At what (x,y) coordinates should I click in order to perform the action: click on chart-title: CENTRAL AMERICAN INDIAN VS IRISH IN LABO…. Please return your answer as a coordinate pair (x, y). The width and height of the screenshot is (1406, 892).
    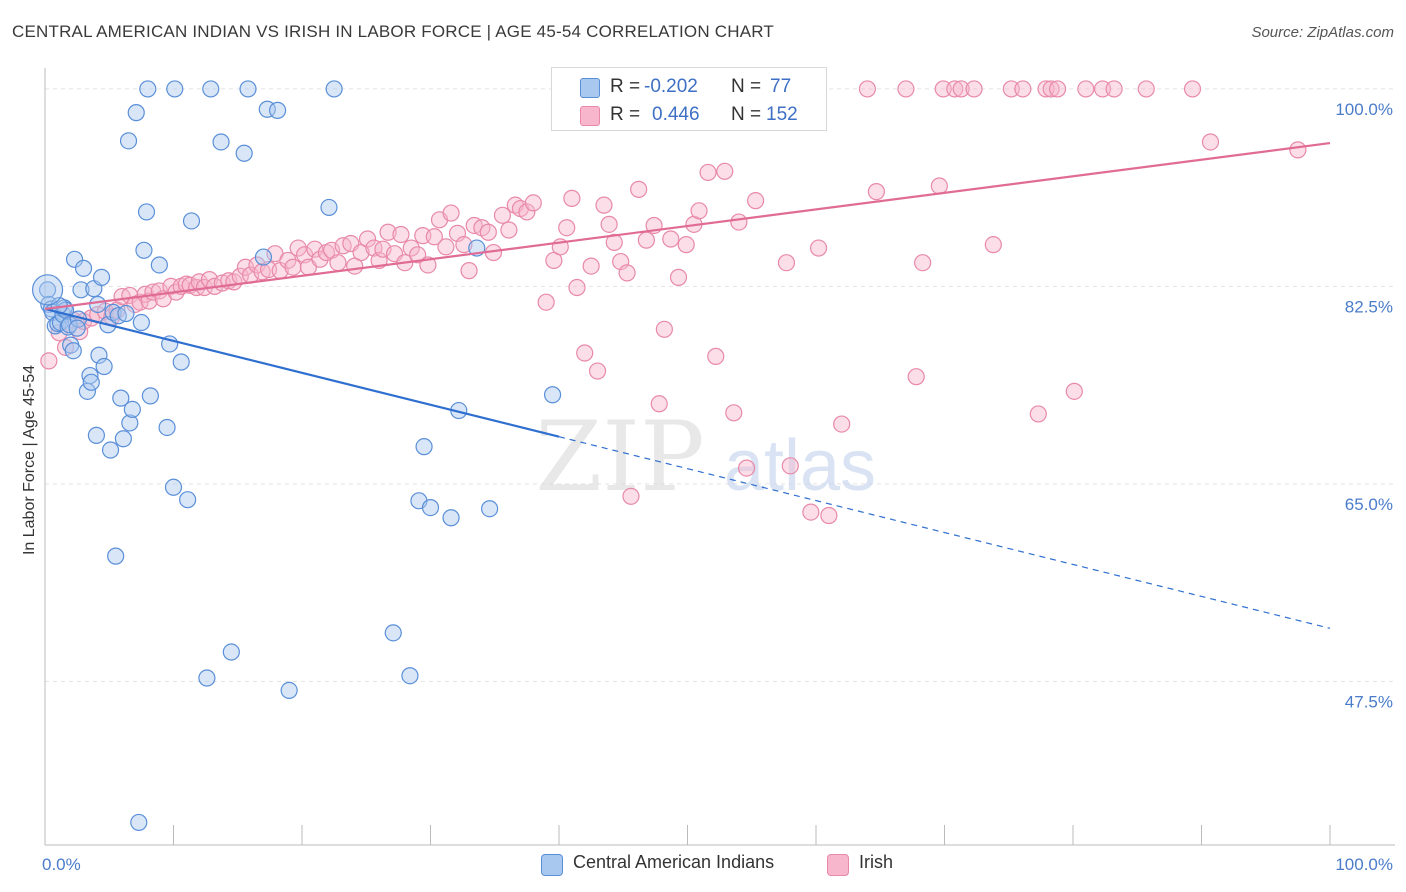
    Looking at the image, I should click on (393, 31).